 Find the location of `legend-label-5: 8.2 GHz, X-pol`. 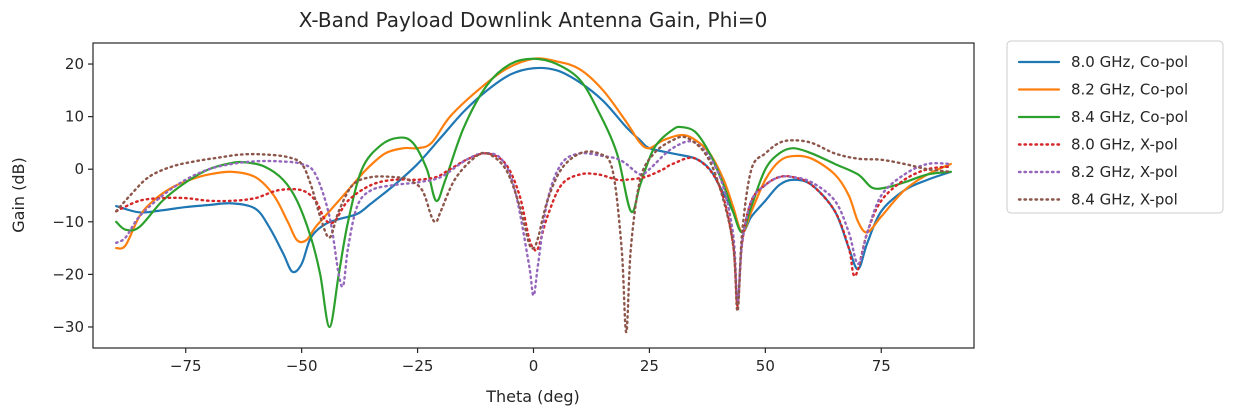

legend-label-5: 8.2 GHz, X-pol is located at coordinates (1124, 172).